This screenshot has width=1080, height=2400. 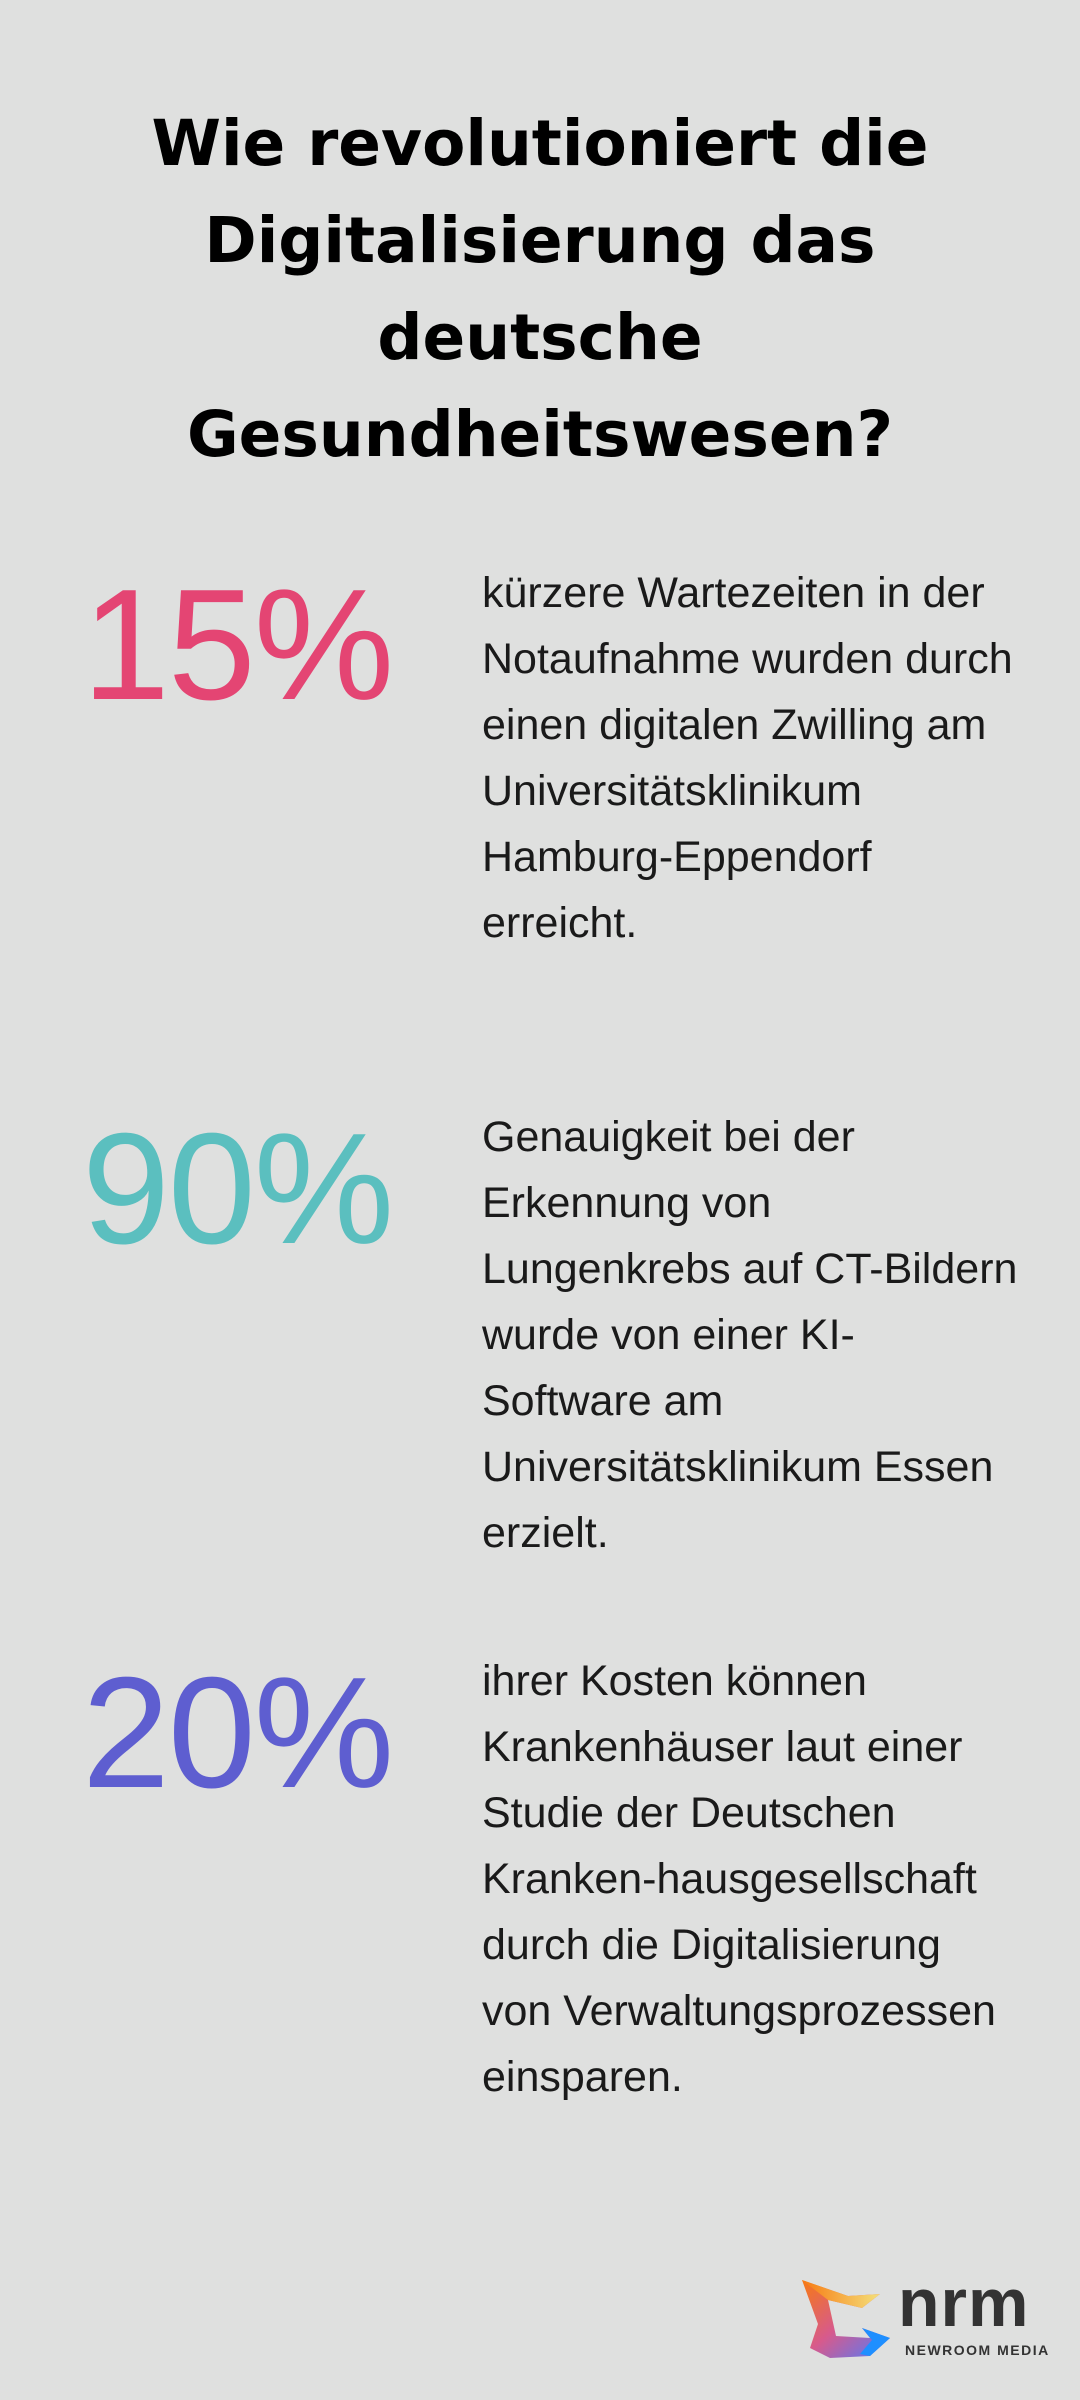 I want to click on newroom-media-logo: nrm NEWROOM MEDIA, so click(x=925, y=2316).